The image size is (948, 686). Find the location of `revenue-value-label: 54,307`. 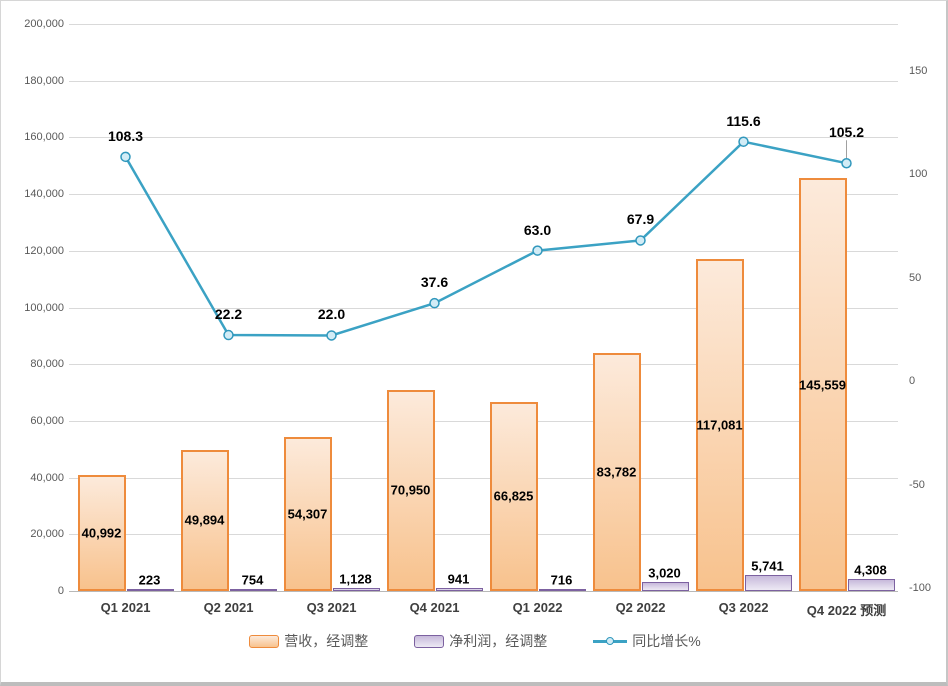

revenue-value-label: 54,307 is located at coordinates (307, 514).